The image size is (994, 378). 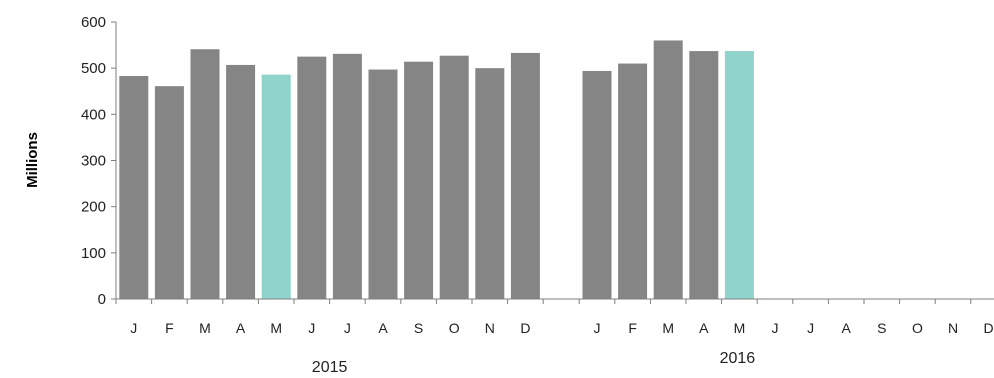 I want to click on y-tick-label: 0, so click(x=102, y=299).